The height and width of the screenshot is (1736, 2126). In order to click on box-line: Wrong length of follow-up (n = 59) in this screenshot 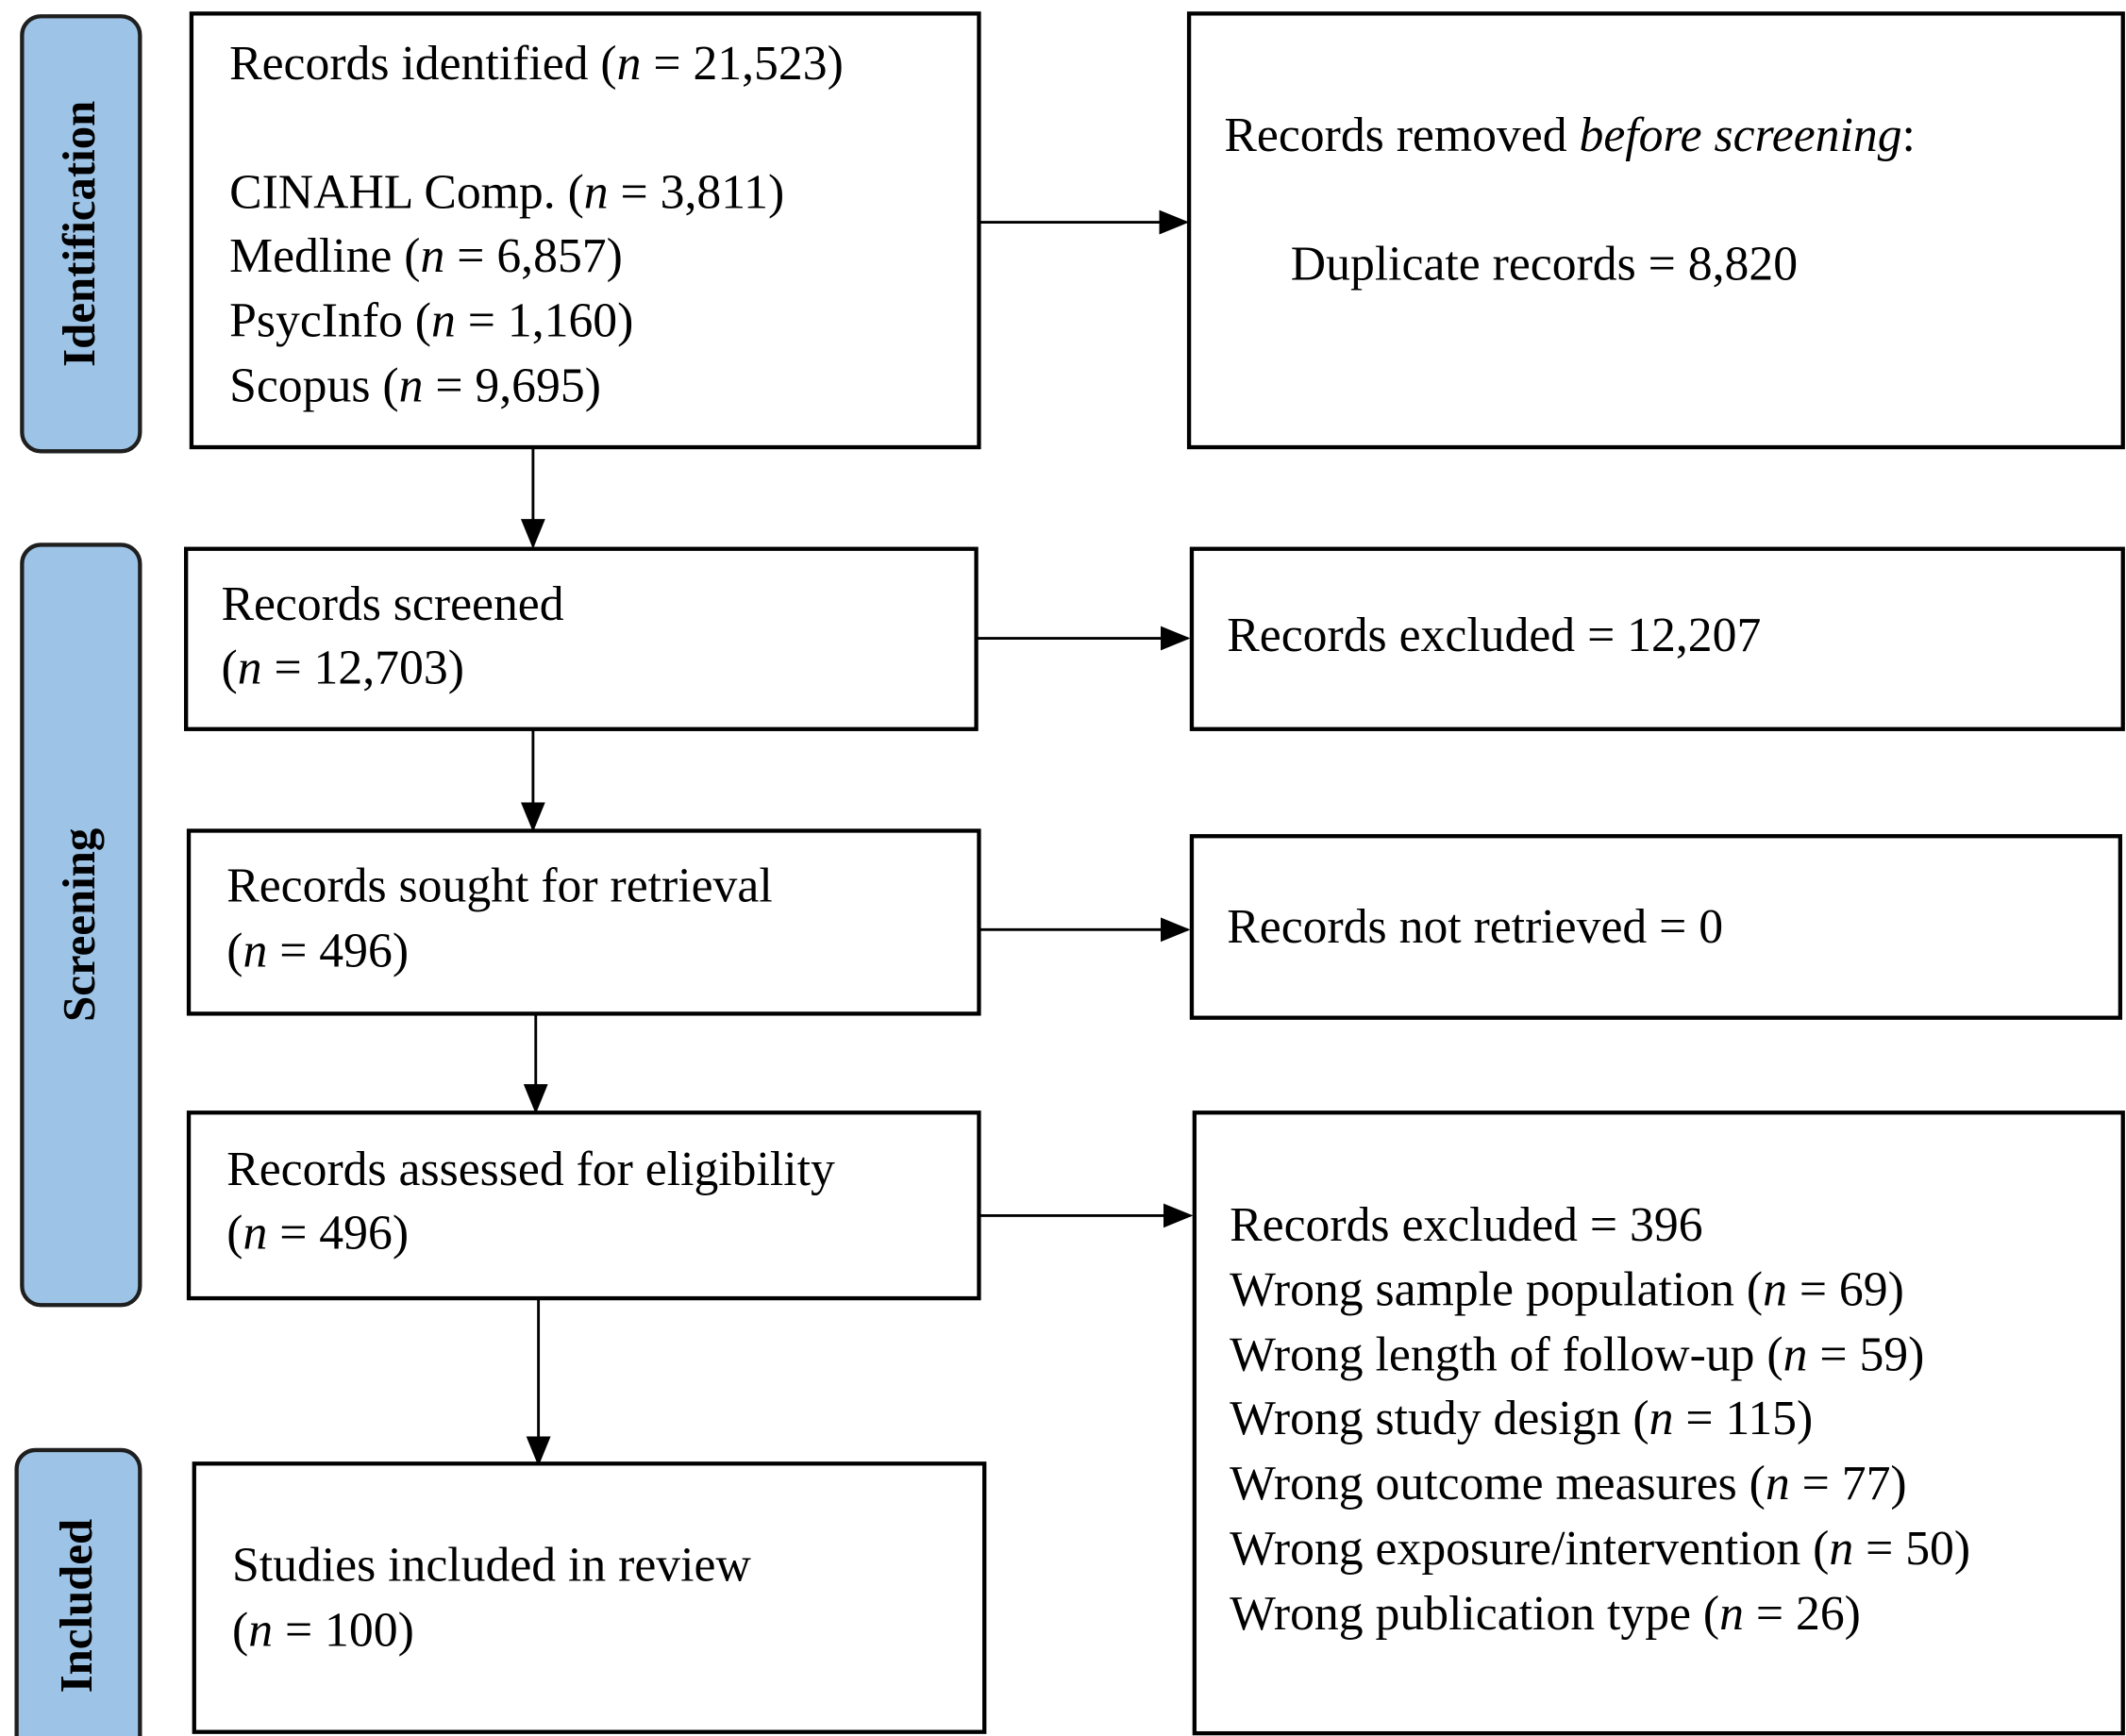, I will do `click(1577, 1355)`.